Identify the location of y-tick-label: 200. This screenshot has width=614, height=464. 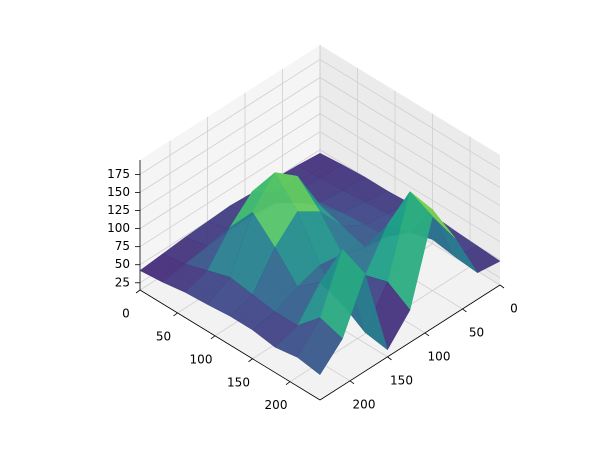
(364, 404).